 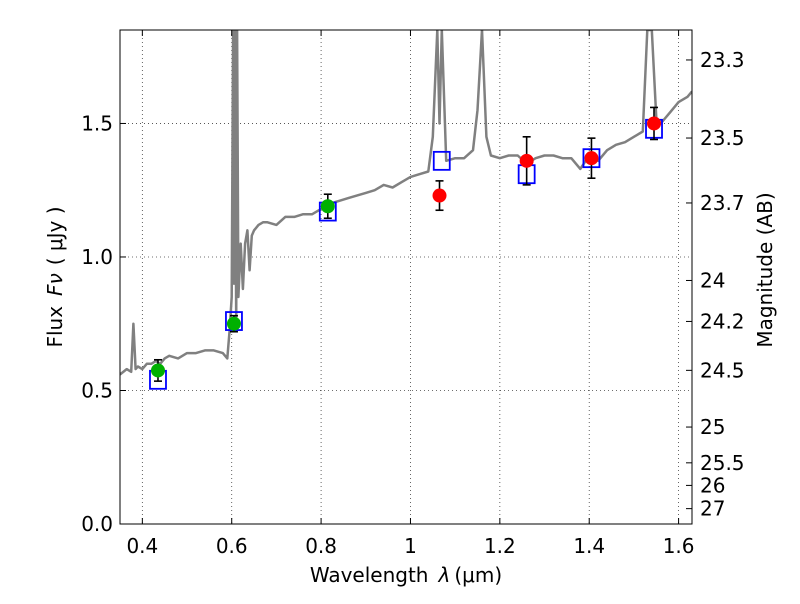 What do you see at coordinates (142, 546) in the screenshot?
I see `x-tick-label: 0.4` at bounding box center [142, 546].